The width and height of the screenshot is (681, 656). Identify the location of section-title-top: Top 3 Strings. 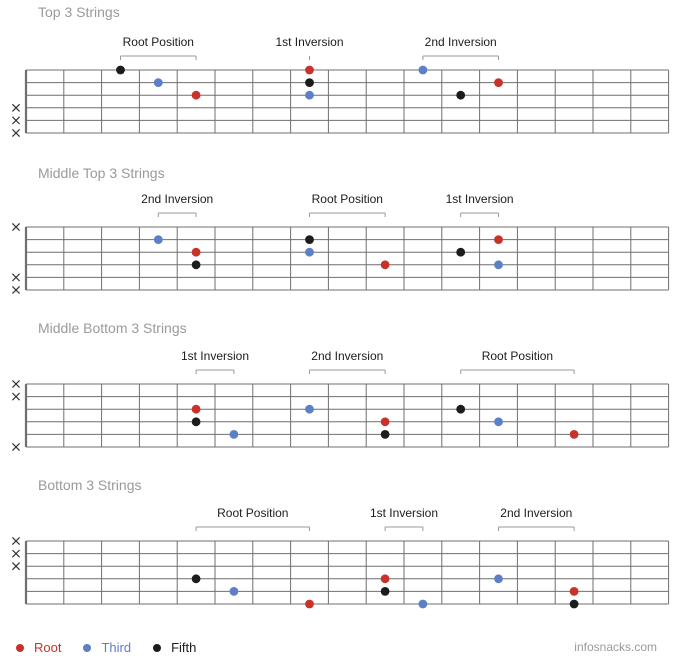
(79, 12).